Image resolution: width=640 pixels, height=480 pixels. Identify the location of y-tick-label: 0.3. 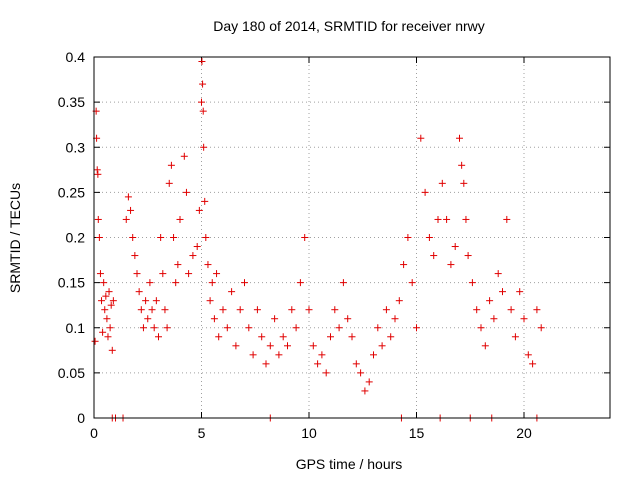
(76, 147).